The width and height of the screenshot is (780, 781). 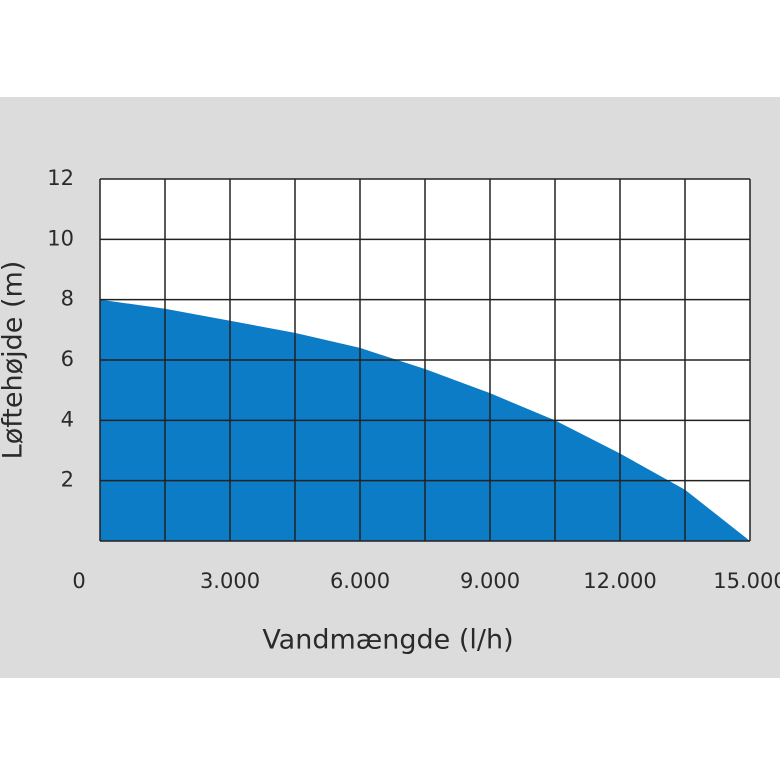 What do you see at coordinates (746, 581) in the screenshot?
I see `x-tick-label: 15.000` at bounding box center [746, 581].